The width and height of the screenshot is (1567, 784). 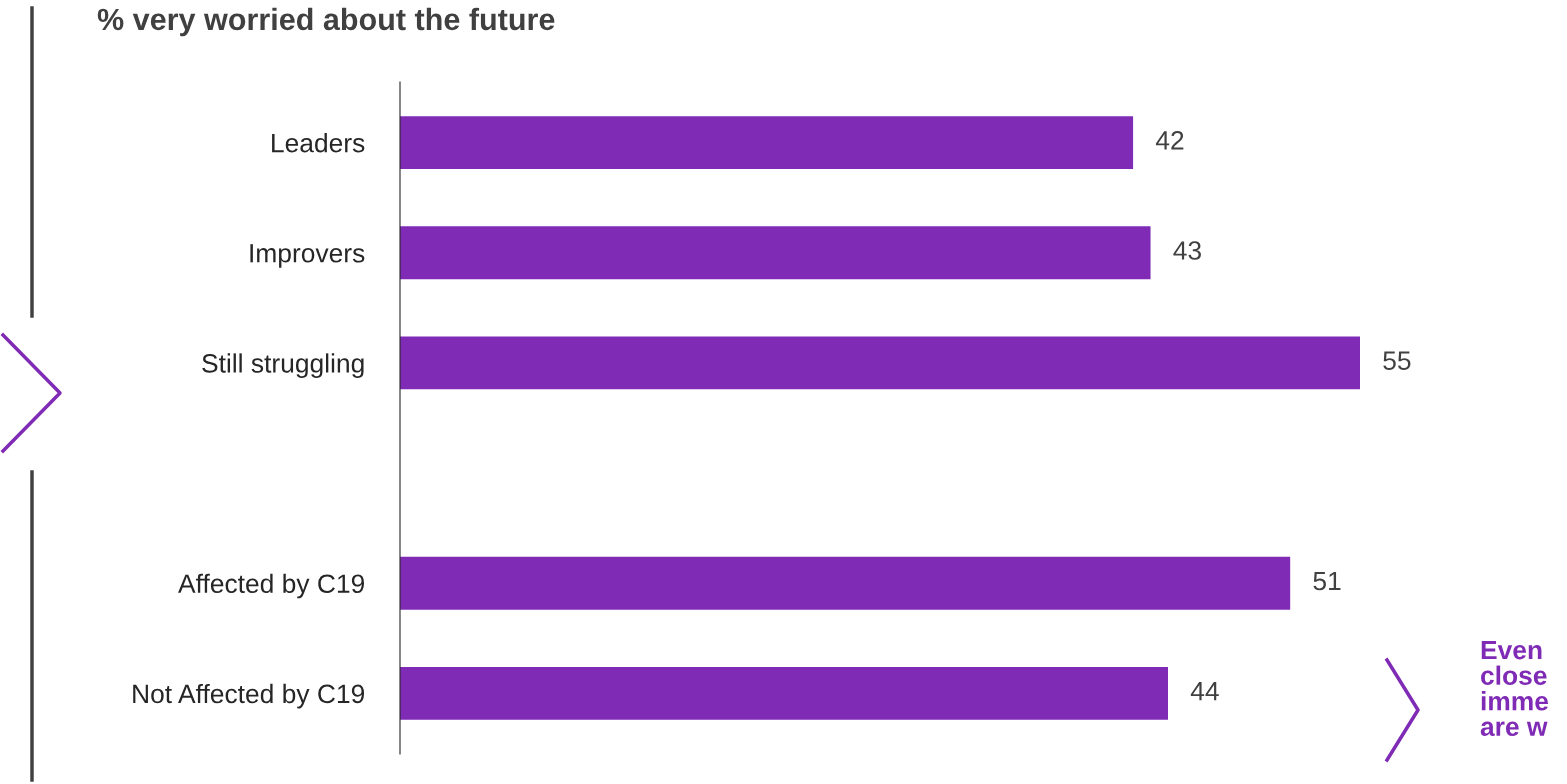 What do you see at coordinates (1514, 688) in the screenshot?
I see `text: Even close imme are w` at bounding box center [1514, 688].